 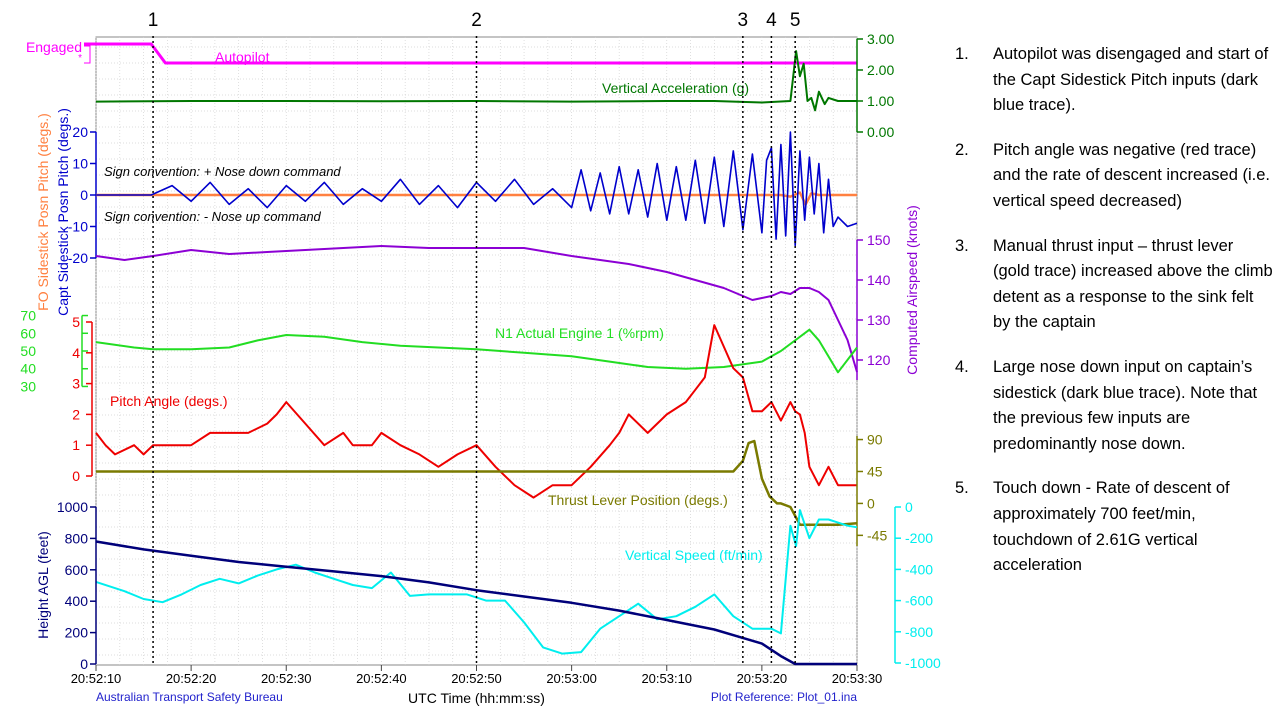 What do you see at coordinates (28, 369) in the screenshot?
I see `n1-tick-label: 40` at bounding box center [28, 369].